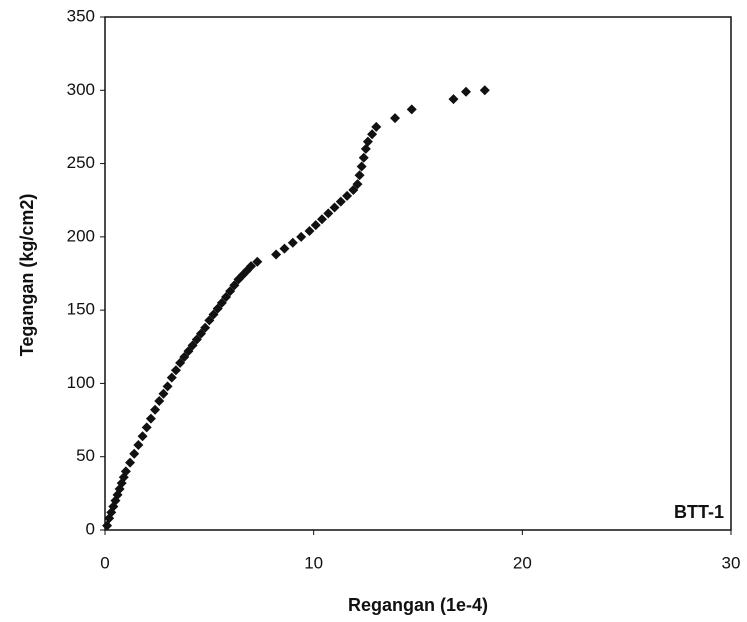 Image resolution: width=747 pixels, height=622 pixels. What do you see at coordinates (731, 562) in the screenshot?
I see `x-tick-label: 30` at bounding box center [731, 562].